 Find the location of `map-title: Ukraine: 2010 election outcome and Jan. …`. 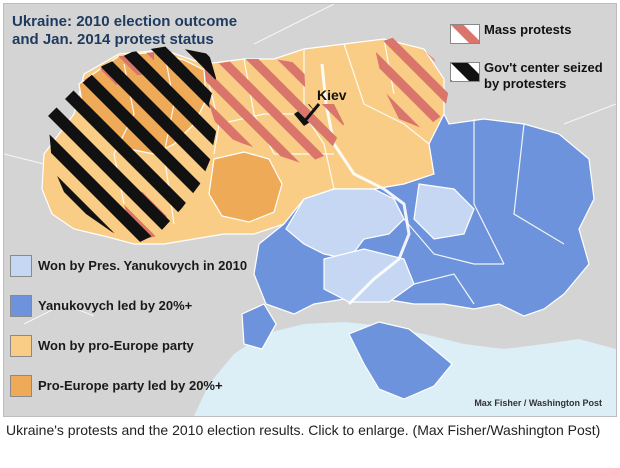

map-title: Ukraine: 2010 election outcome and Jan. … is located at coordinates (125, 30).